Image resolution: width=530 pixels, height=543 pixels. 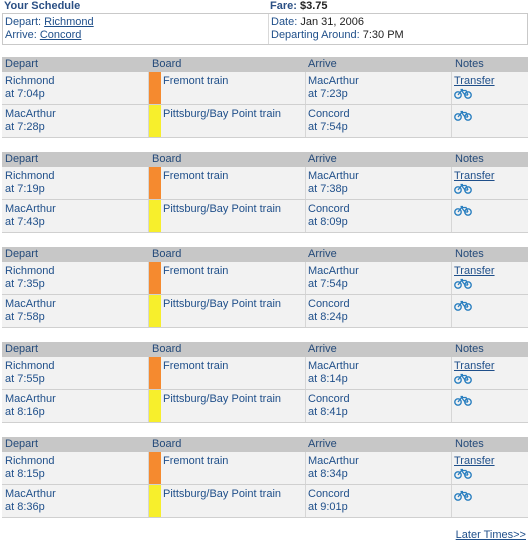 I want to click on depart-time: at 7:28p, so click(x=25, y=127).